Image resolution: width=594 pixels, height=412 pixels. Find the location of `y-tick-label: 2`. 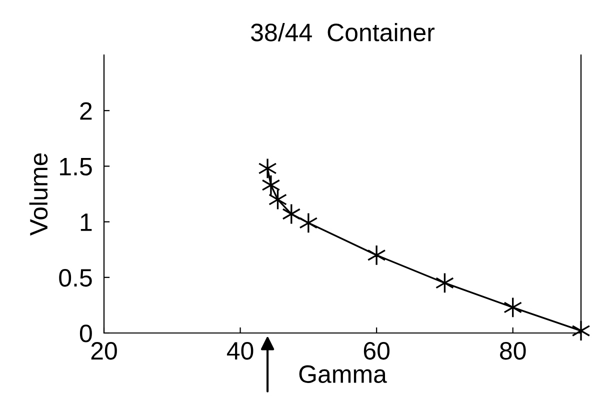

y-tick-label: 2 is located at coordinates (86, 111).